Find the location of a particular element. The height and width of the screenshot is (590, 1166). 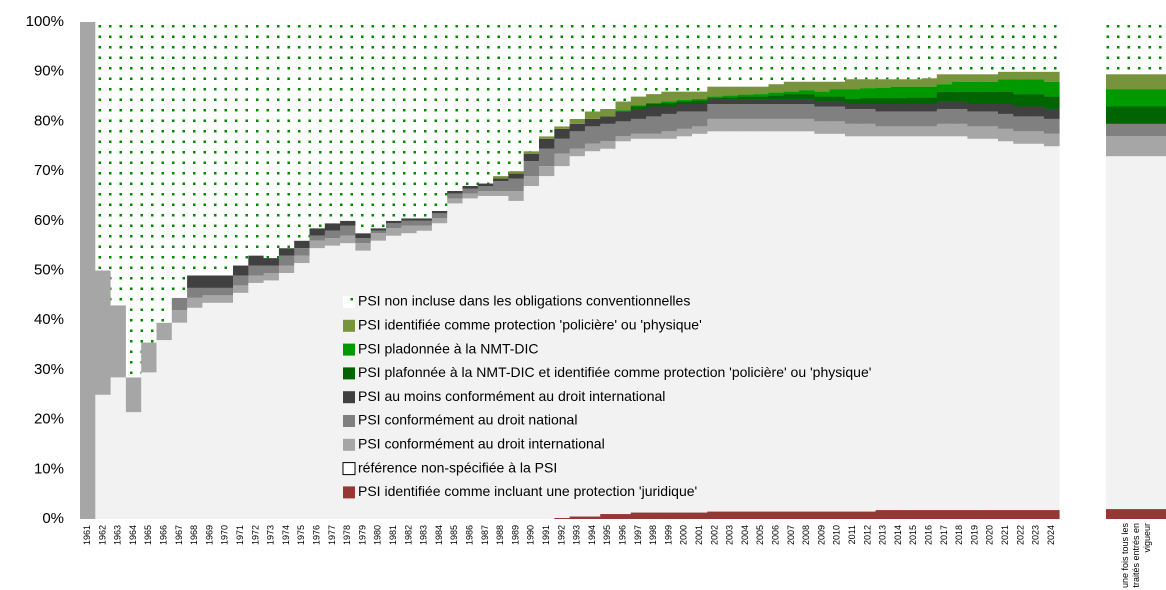

x-tick-label: 1980 is located at coordinates (378, 535).